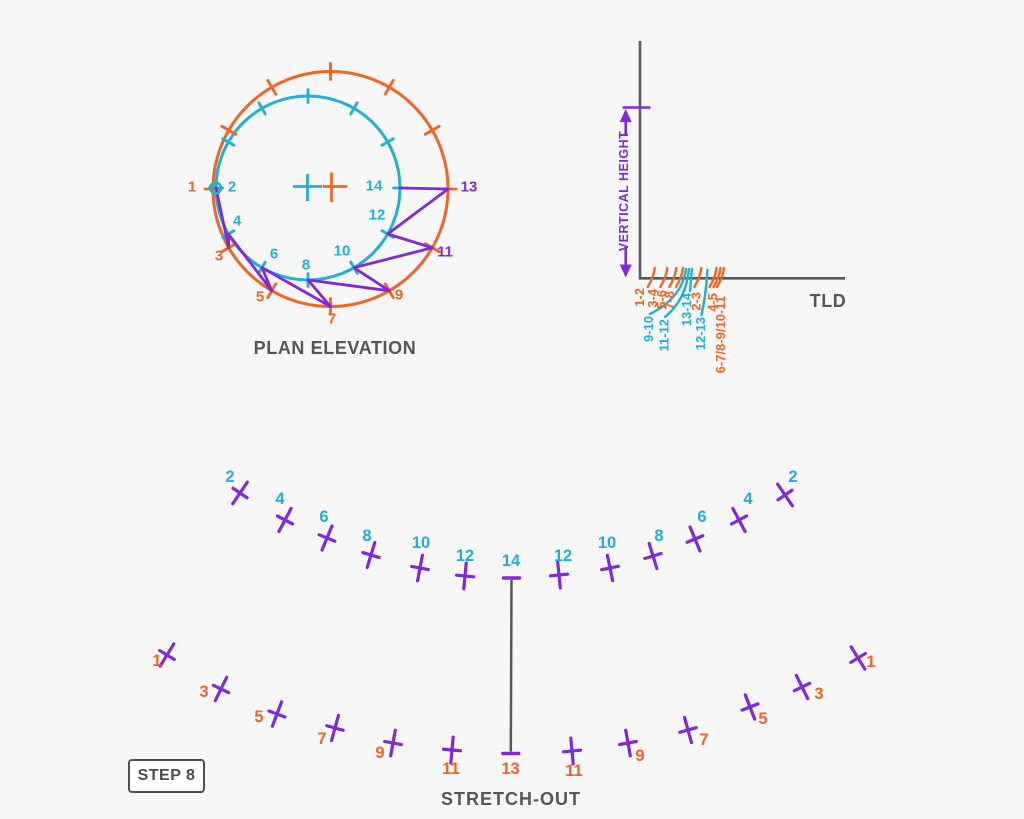 The image size is (1024, 819). What do you see at coordinates (232, 187) in the screenshot?
I see `plan-point-label-2: 2` at bounding box center [232, 187].